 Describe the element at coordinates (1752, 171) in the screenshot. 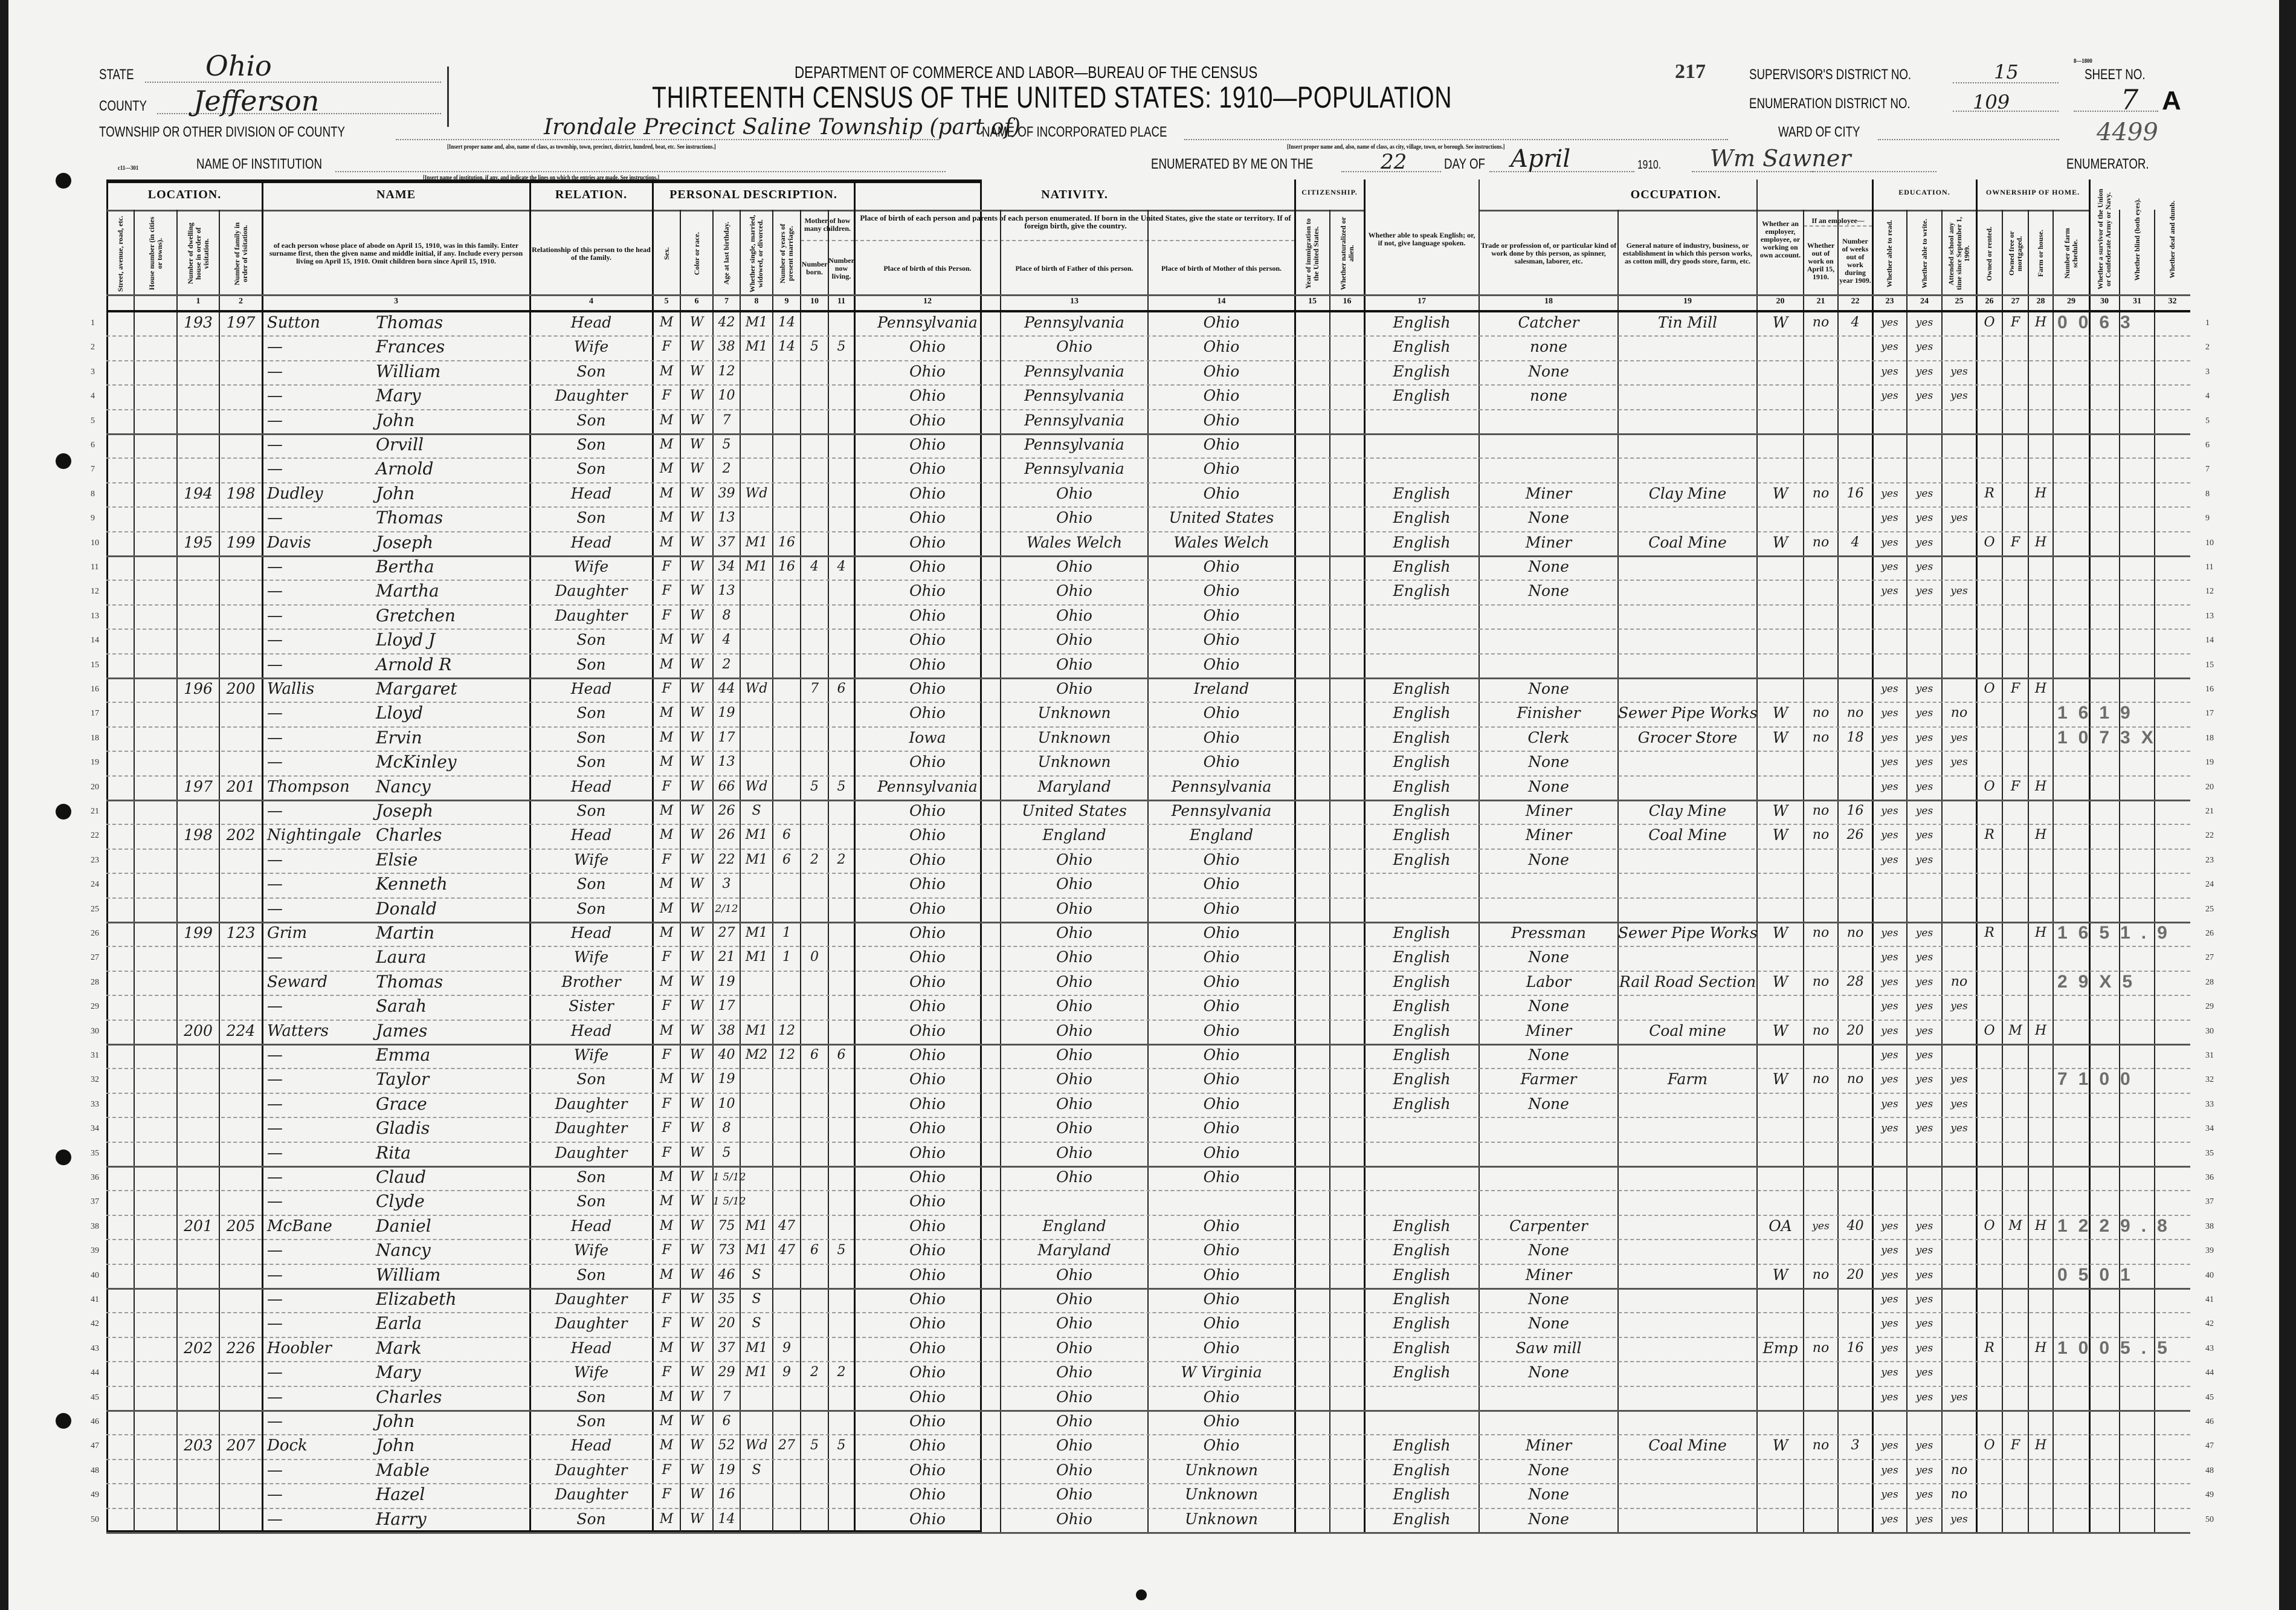

I see `enumerator-line` at that location.